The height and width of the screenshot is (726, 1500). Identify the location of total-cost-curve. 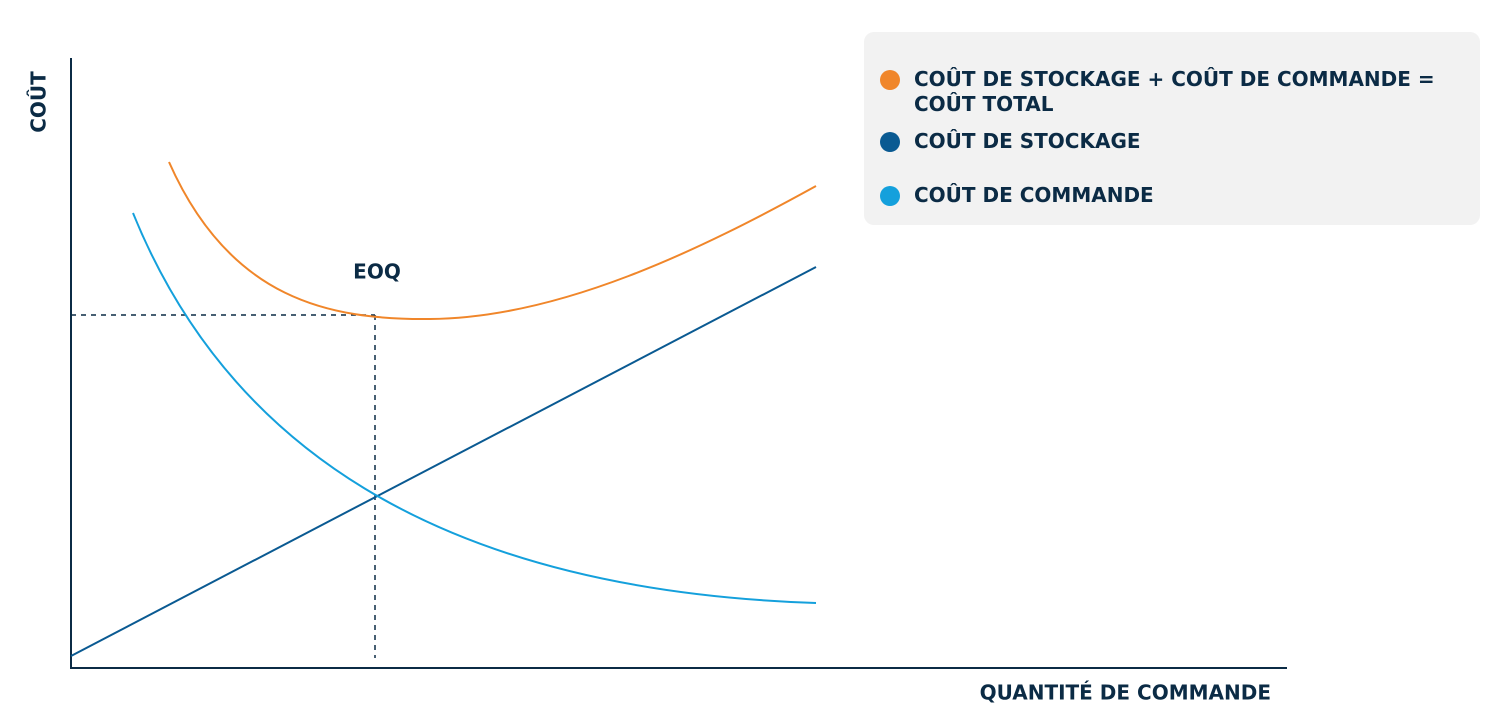
(492, 241).